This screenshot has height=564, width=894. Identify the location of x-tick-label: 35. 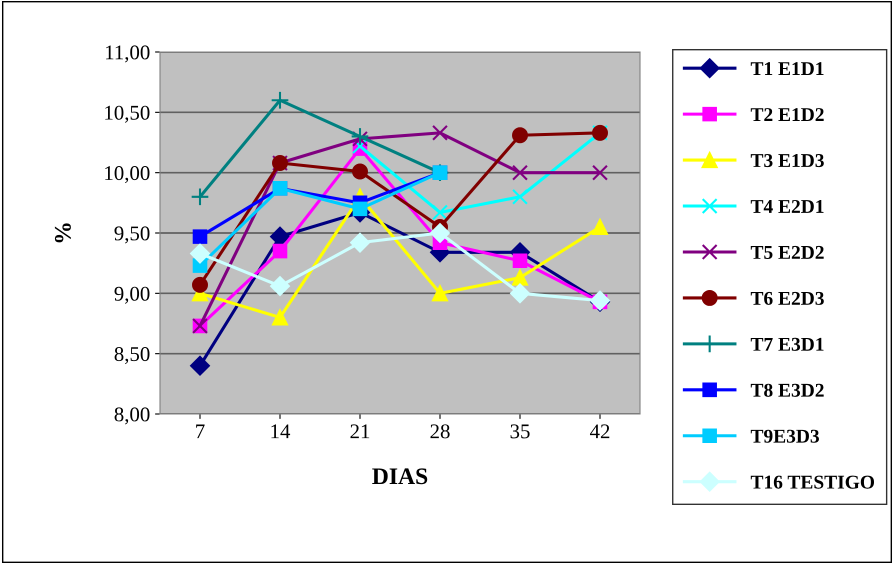
(520, 431).